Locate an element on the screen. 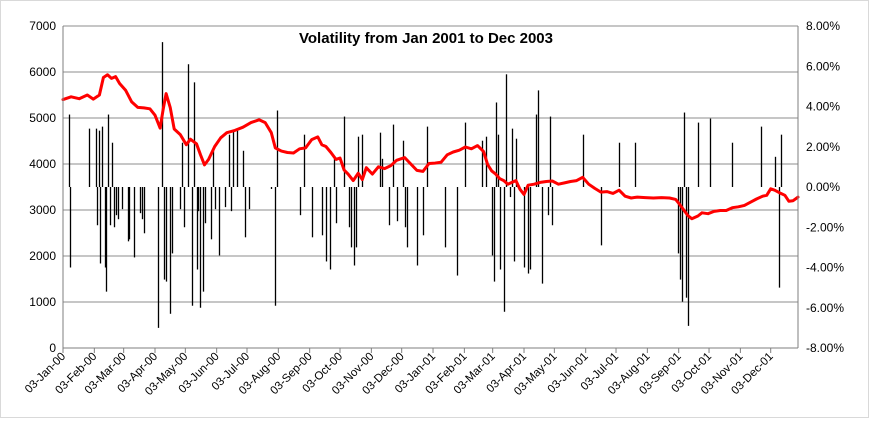 This screenshot has width=869, height=422. chart-title: Volatility from Jan 2001 to Dec 2003 is located at coordinates (426, 38).